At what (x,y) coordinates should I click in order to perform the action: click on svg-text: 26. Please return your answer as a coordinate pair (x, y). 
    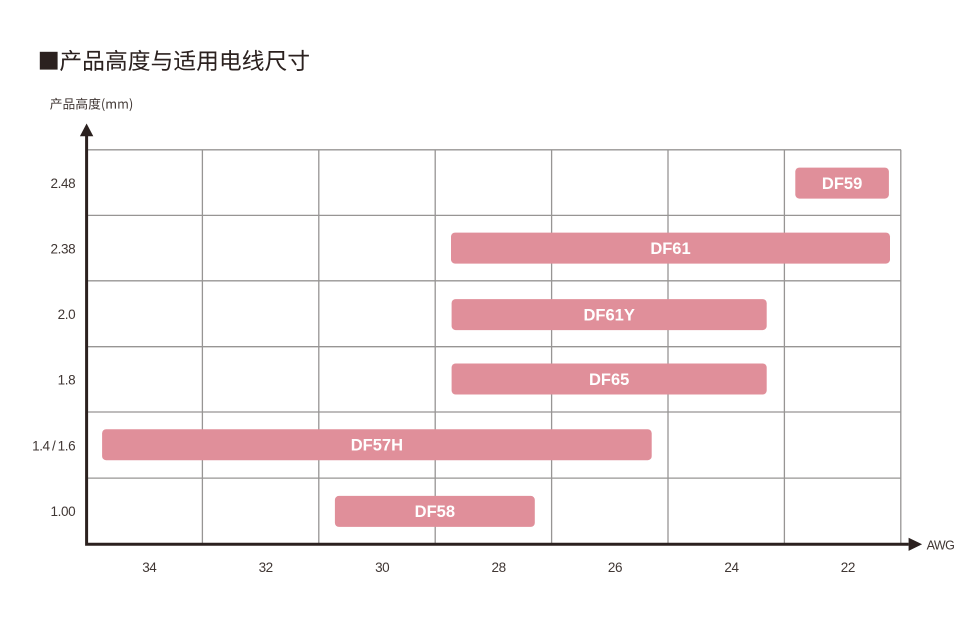
    Looking at the image, I should click on (615, 567).